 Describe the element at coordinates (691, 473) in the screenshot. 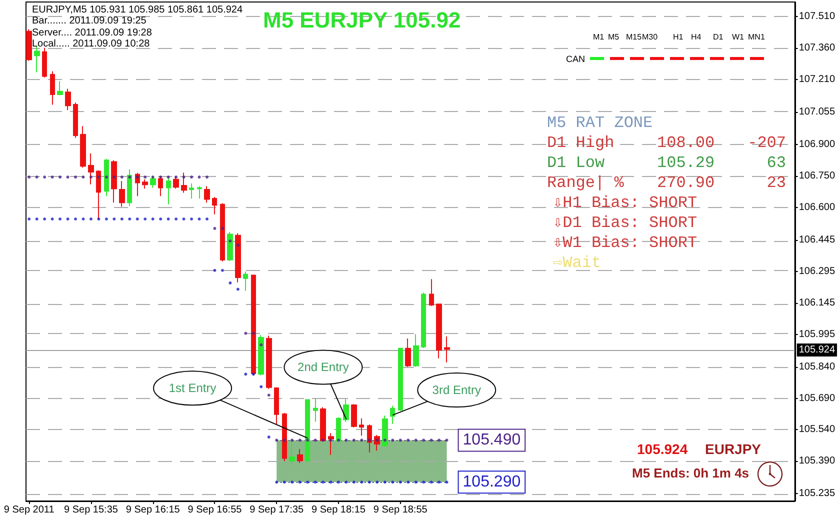

I see `annotation: M5 Ends: 0h 1m 4s` at that location.